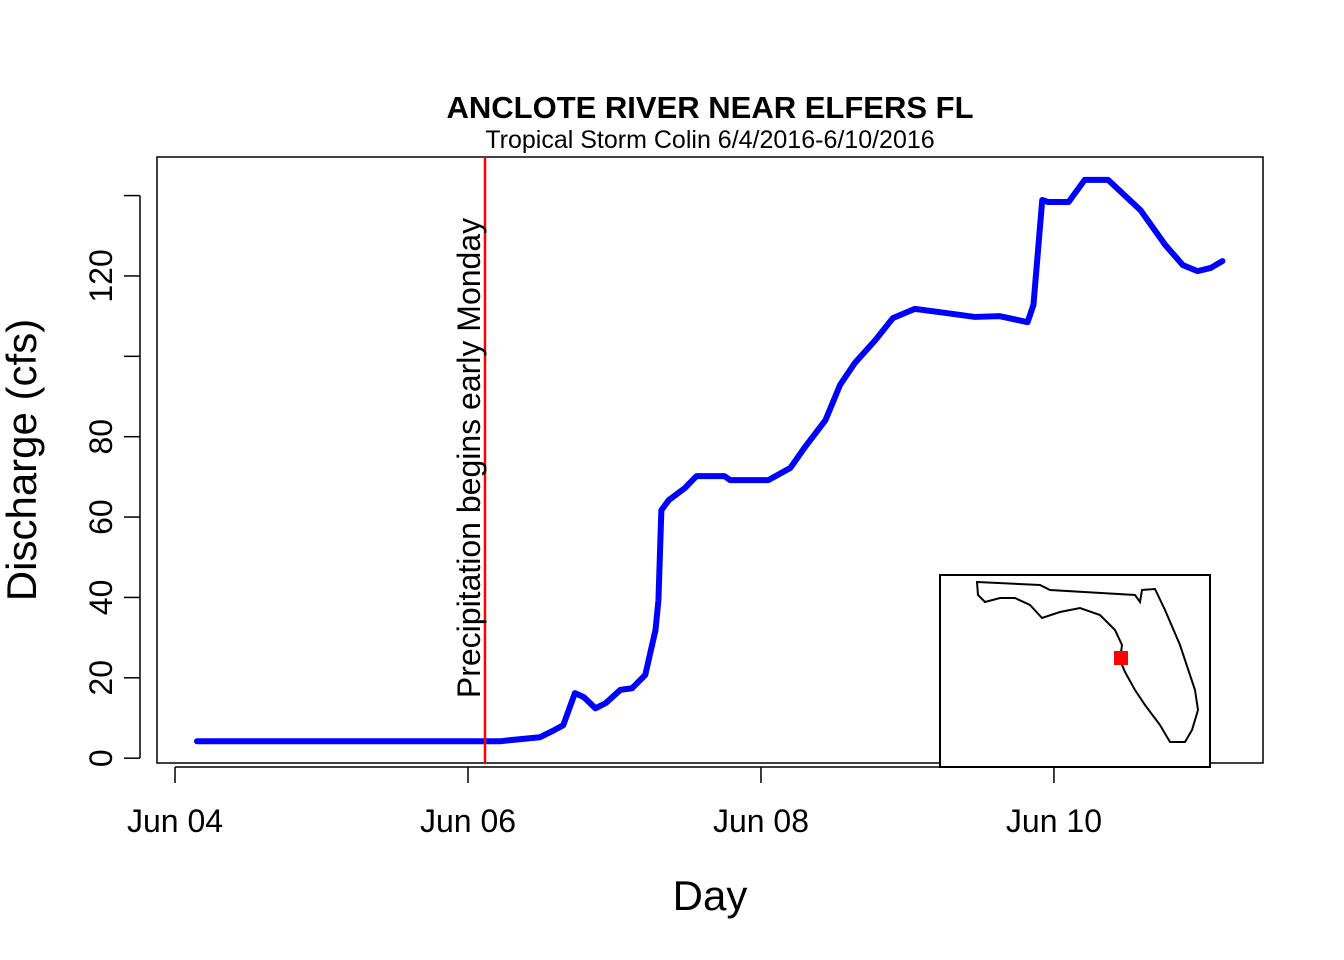 This screenshot has width=1344, height=960. I want to click on y-tick-label: 80, so click(101, 437).